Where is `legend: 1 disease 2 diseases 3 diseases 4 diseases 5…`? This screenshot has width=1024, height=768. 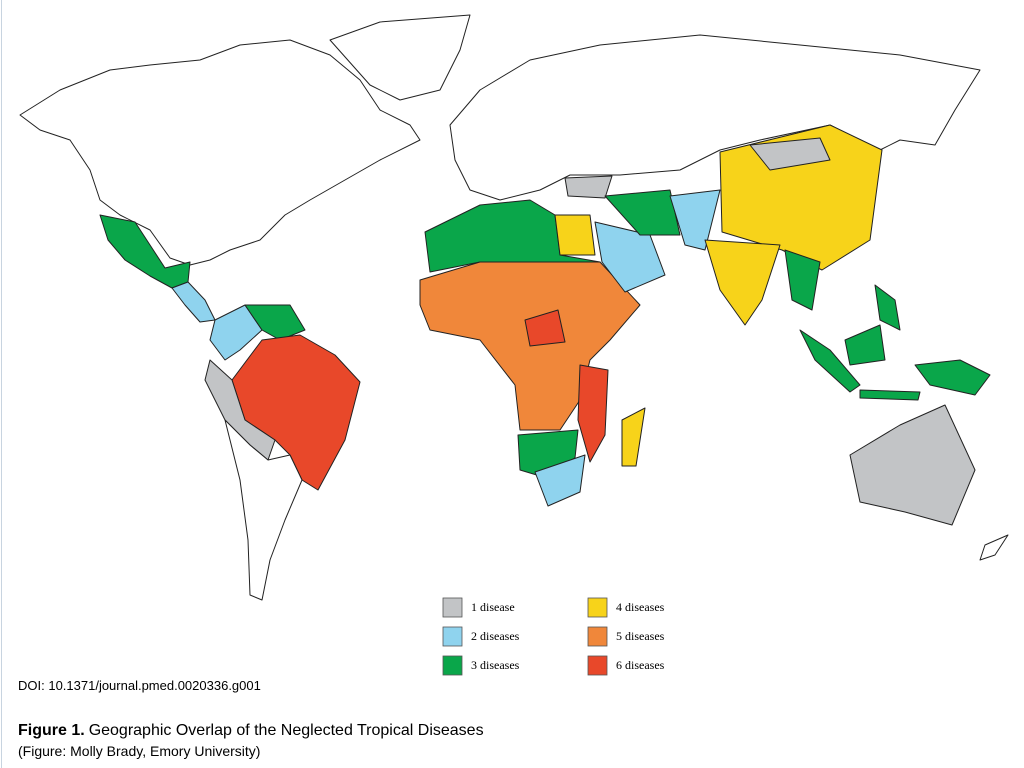
legend: 1 disease 2 diseases 3 diseases 4 diseases 5… is located at coordinates (553, 636).